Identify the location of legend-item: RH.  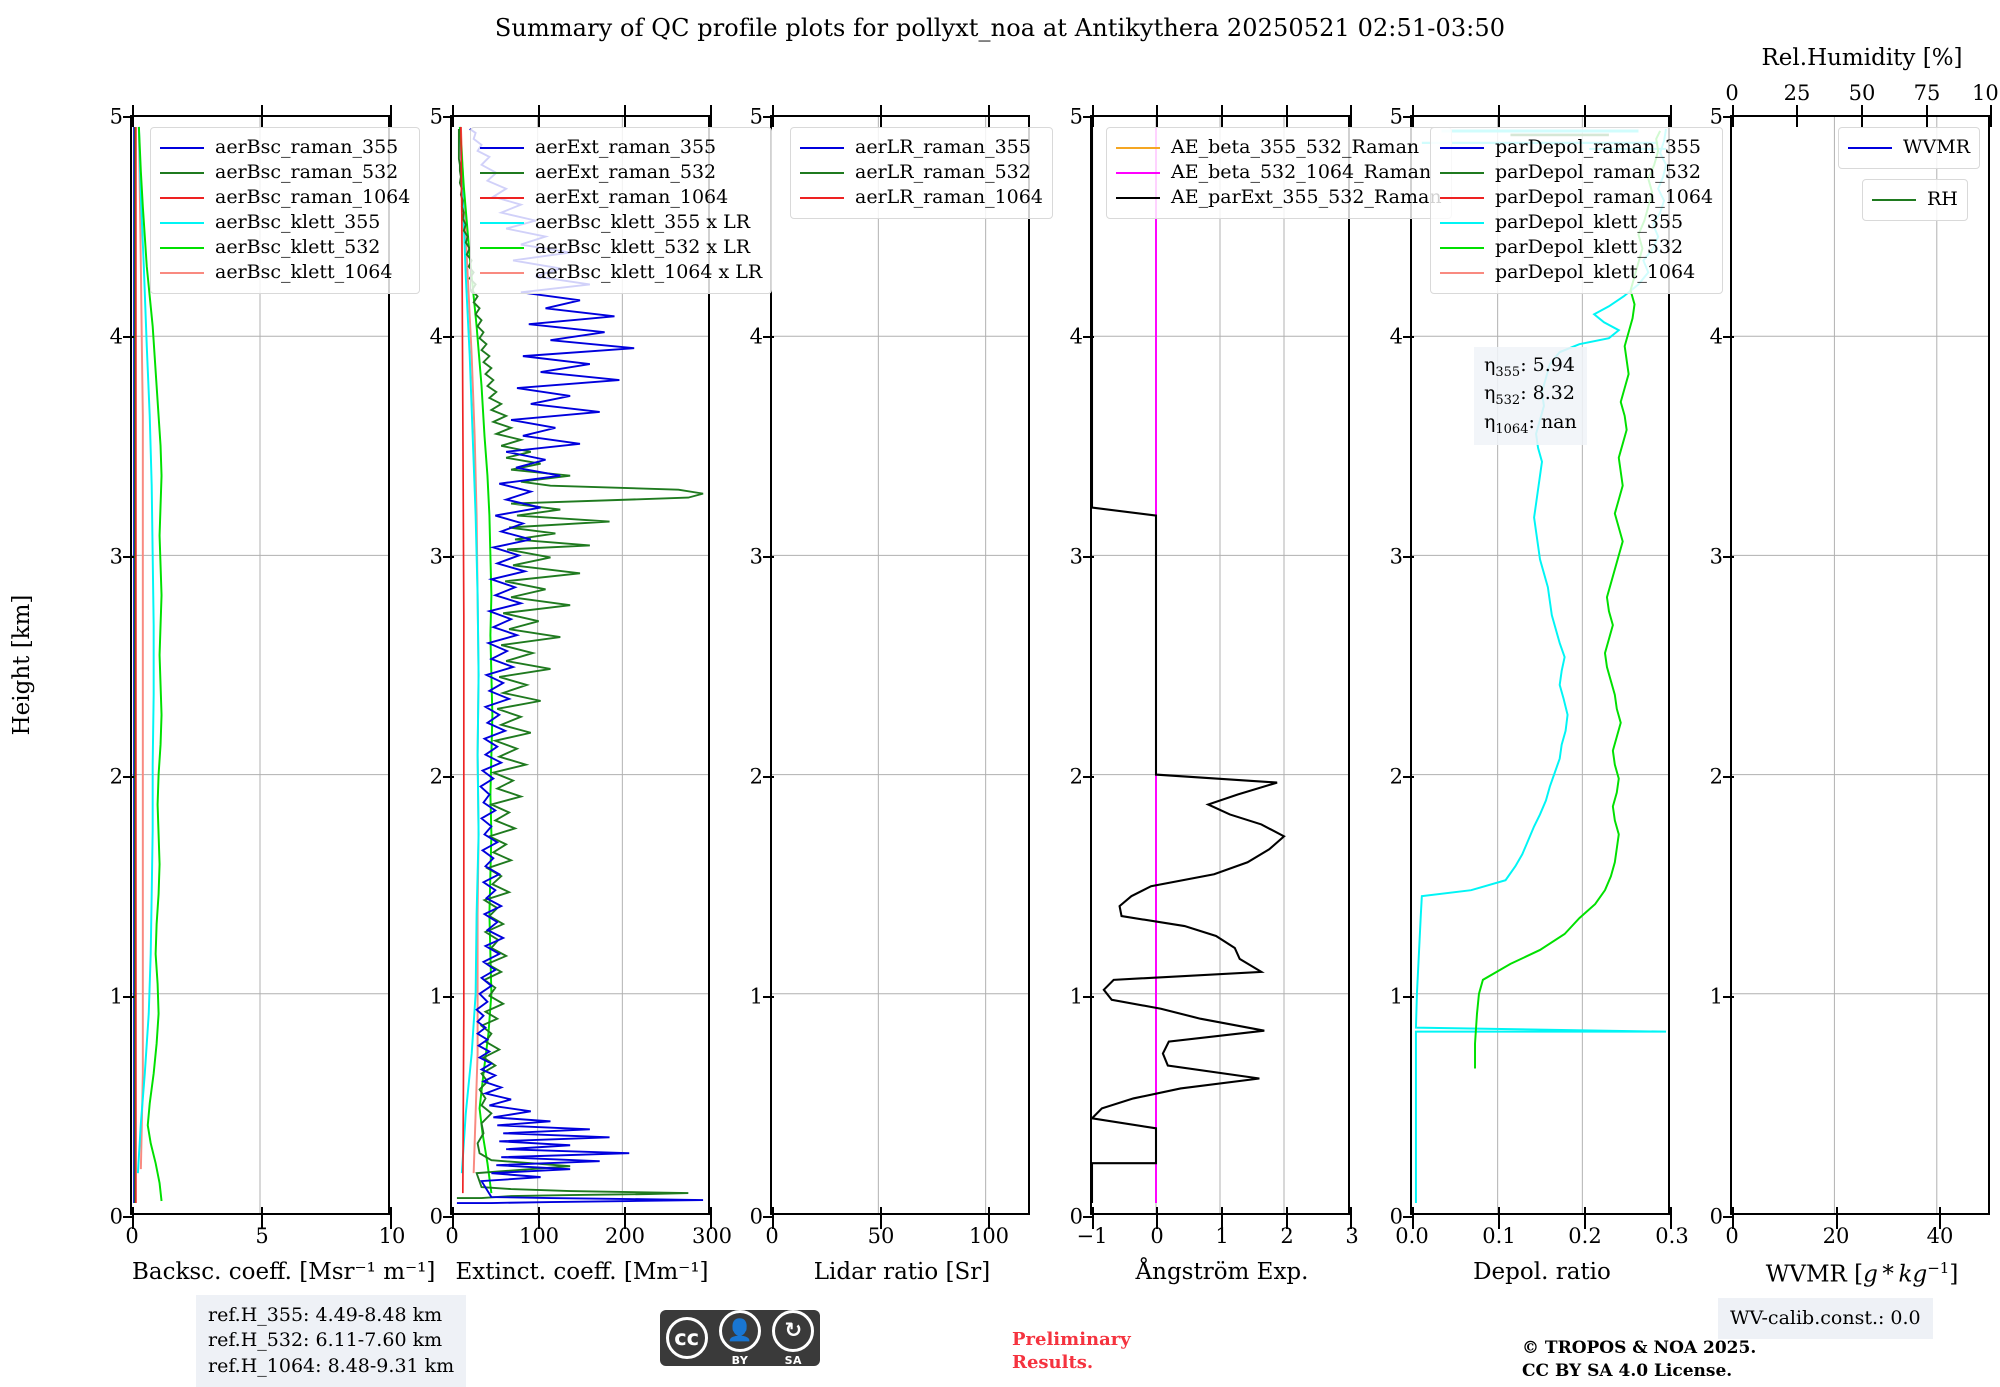
(1915, 199).